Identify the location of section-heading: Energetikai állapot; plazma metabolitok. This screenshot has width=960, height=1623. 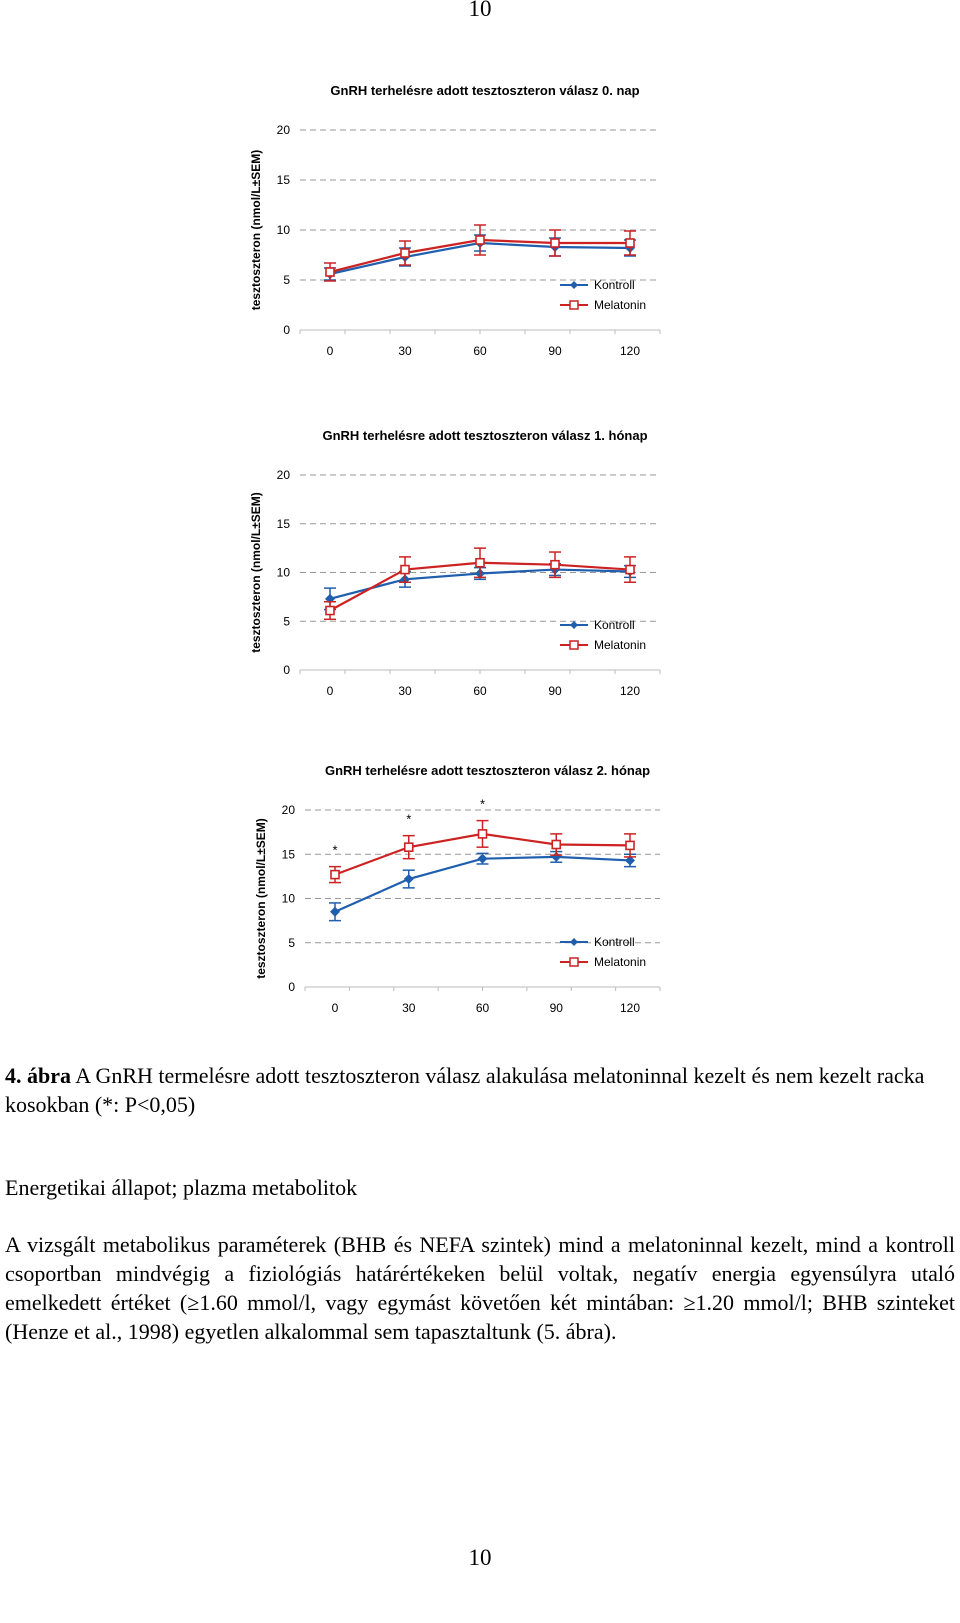
(181, 1187).